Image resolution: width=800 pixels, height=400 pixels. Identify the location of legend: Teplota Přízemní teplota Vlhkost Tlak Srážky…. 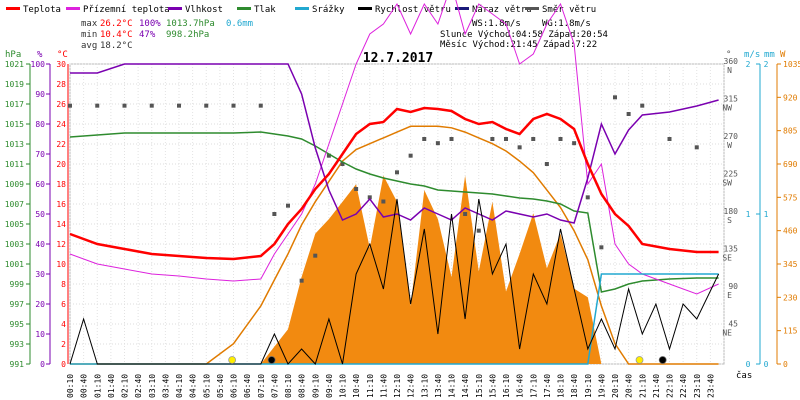
(301, 10).